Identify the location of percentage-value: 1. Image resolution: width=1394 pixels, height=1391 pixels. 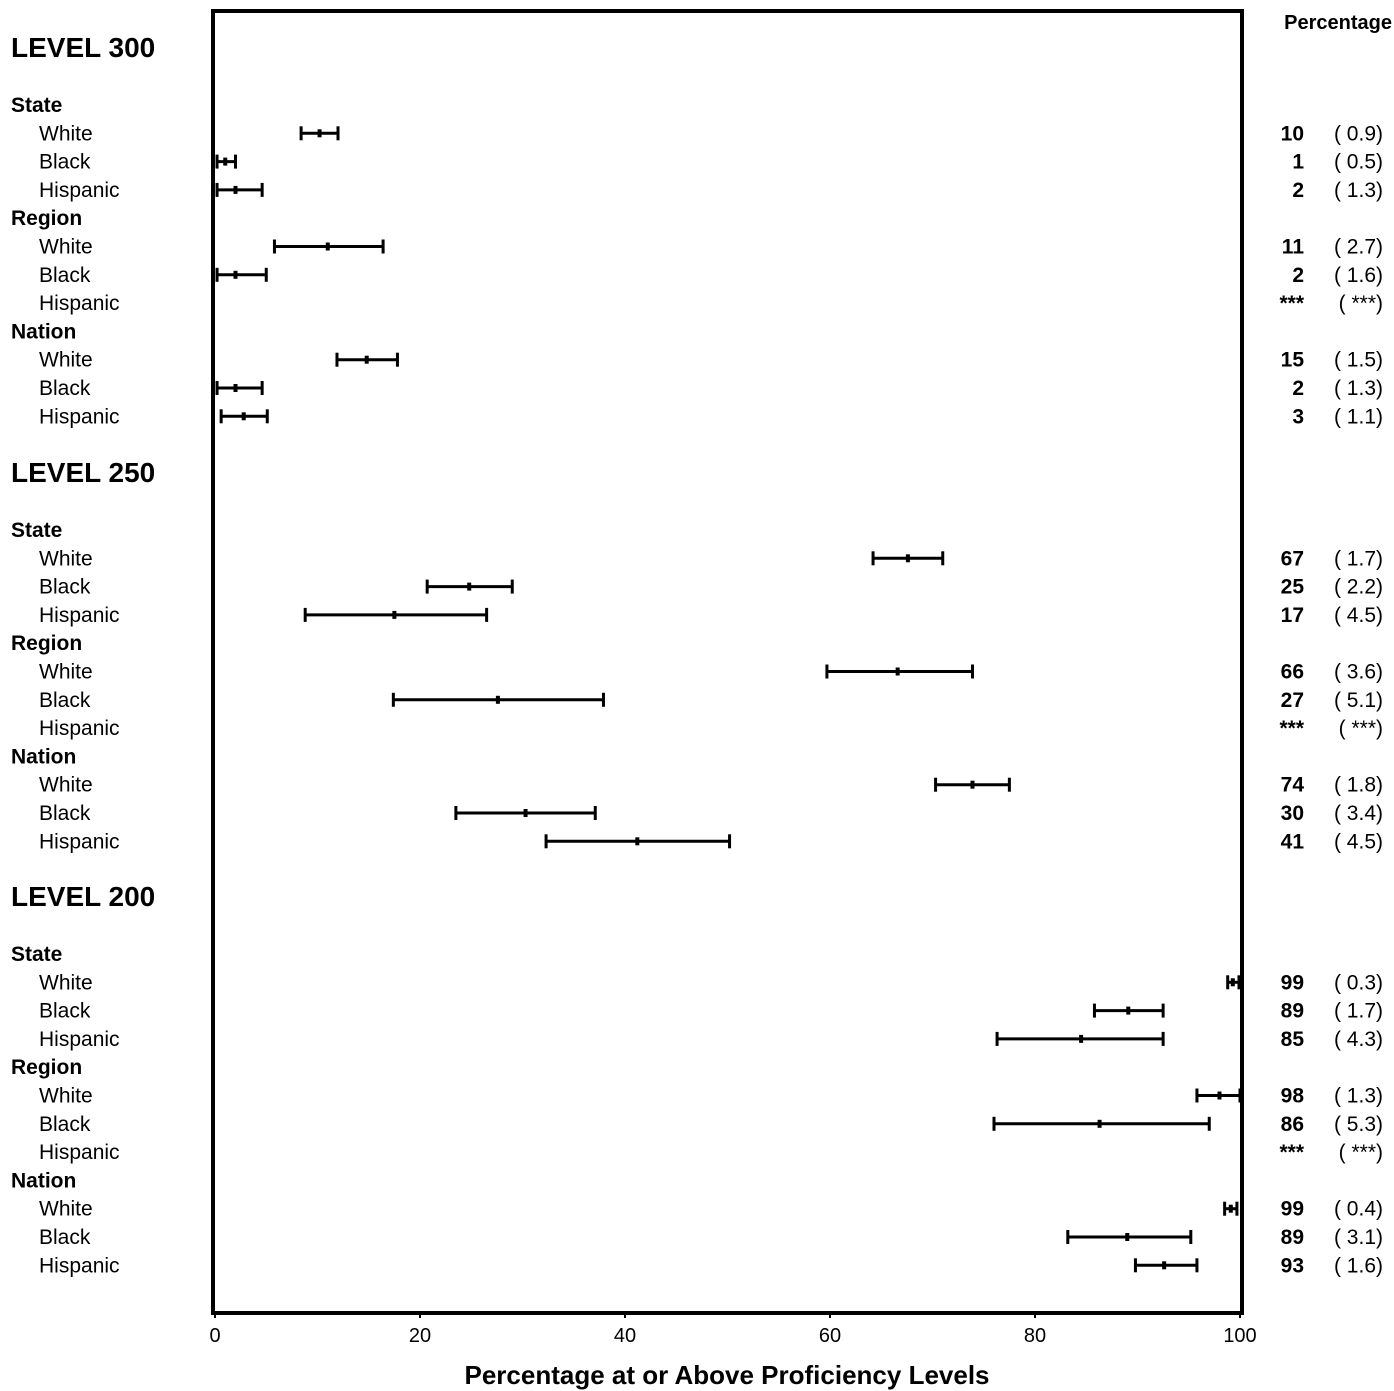
(1298, 162).